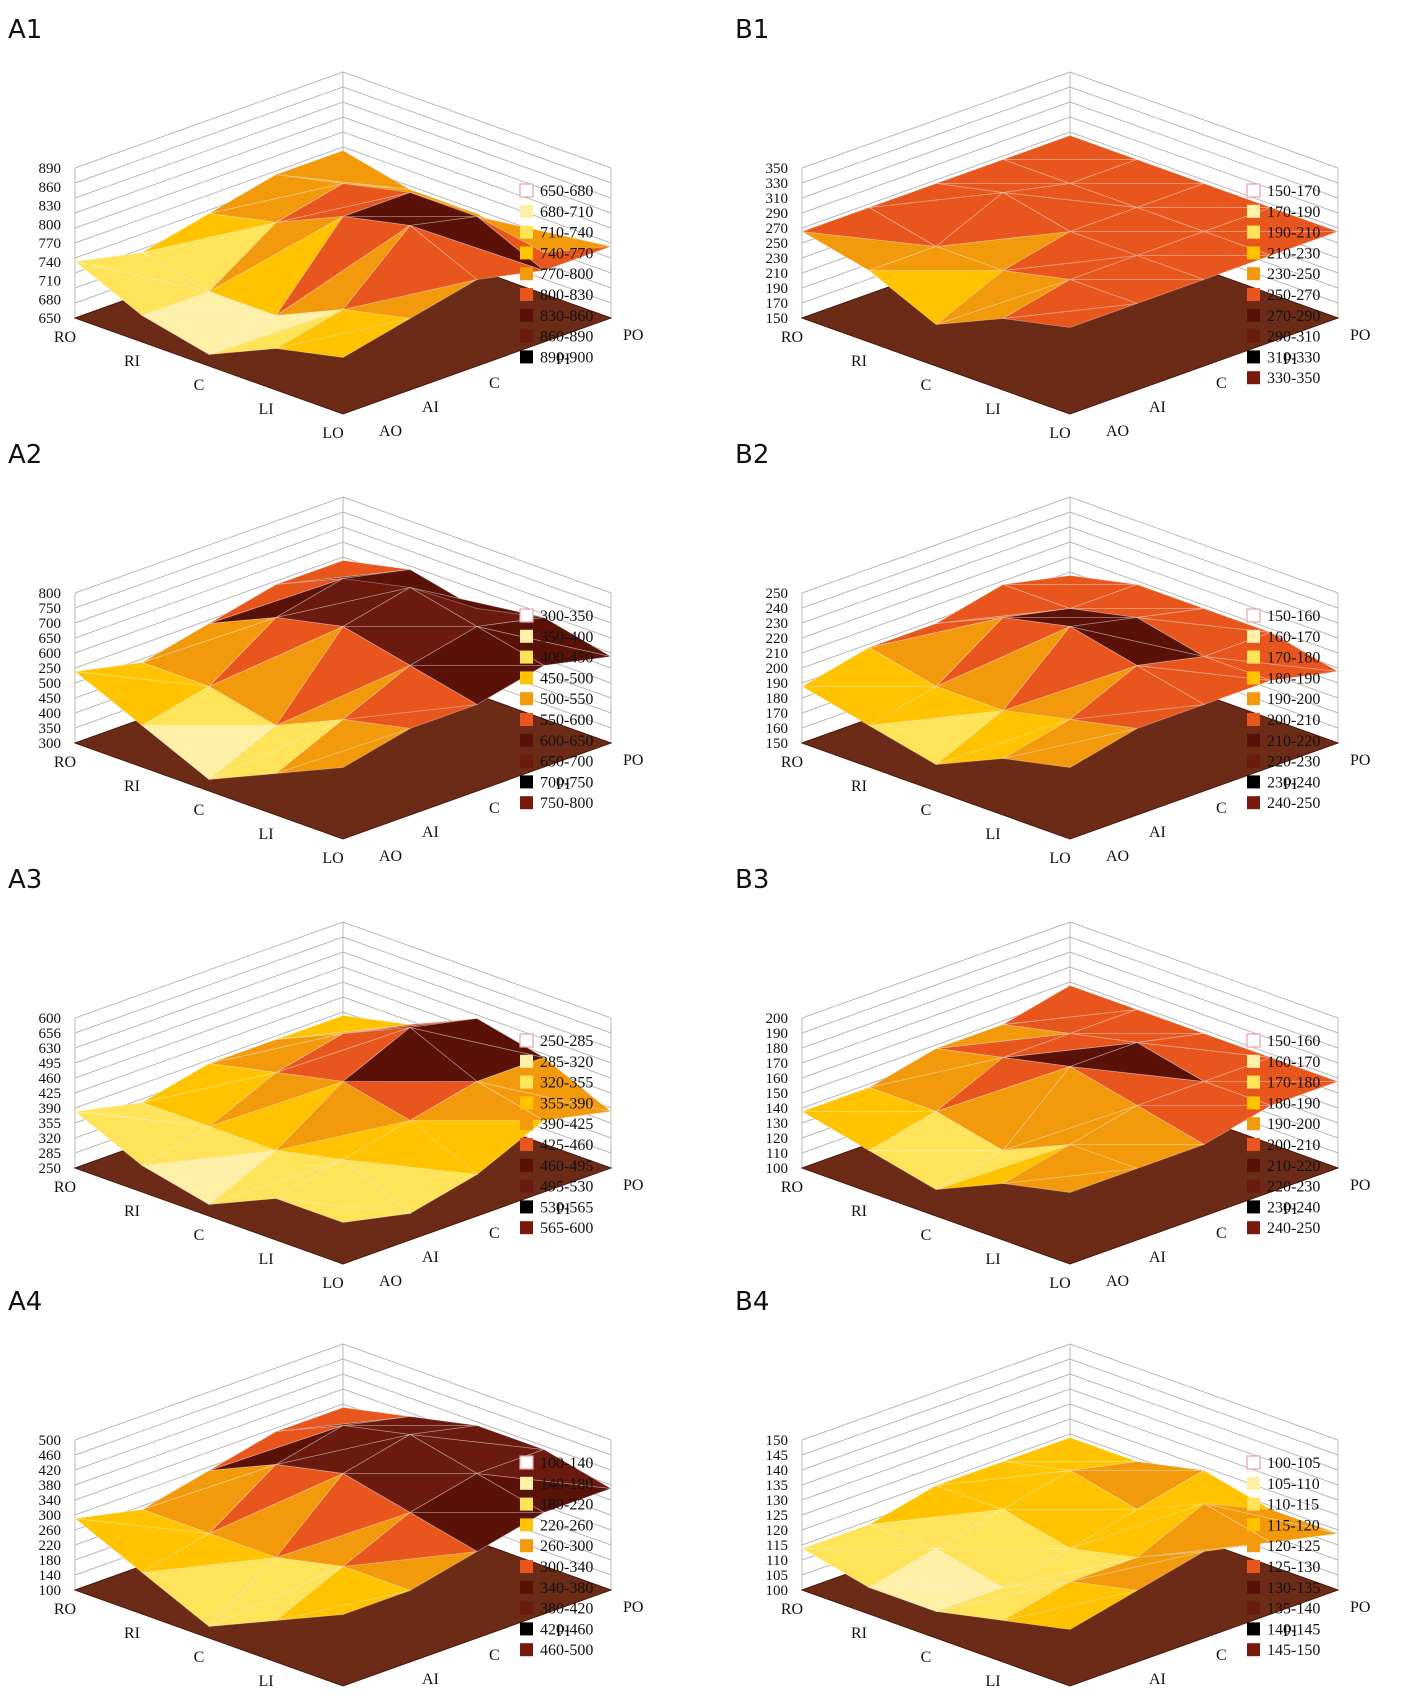 Image resolution: width=1401 pixels, height=1700 pixels. What do you see at coordinates (50, 1576) in the screenshot?
I see `z-tick-label: 140` at bounding box center [50, 1576].